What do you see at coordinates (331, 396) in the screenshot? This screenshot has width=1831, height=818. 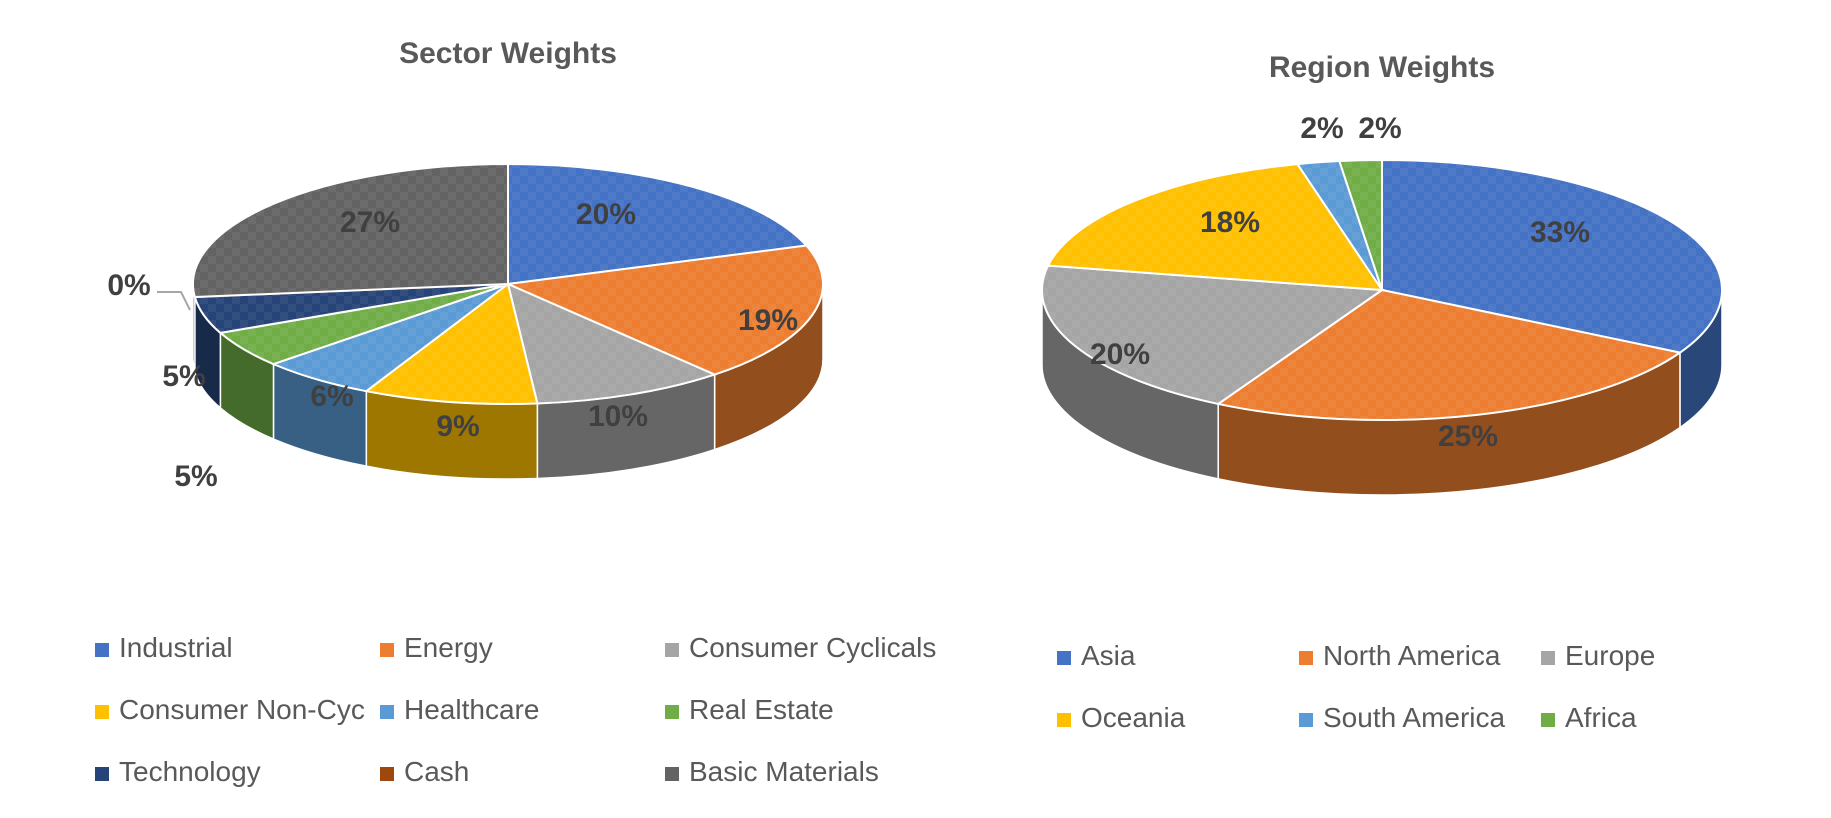 I see `sector-label-healthcare: 6%` at bounding box center [331, 396].